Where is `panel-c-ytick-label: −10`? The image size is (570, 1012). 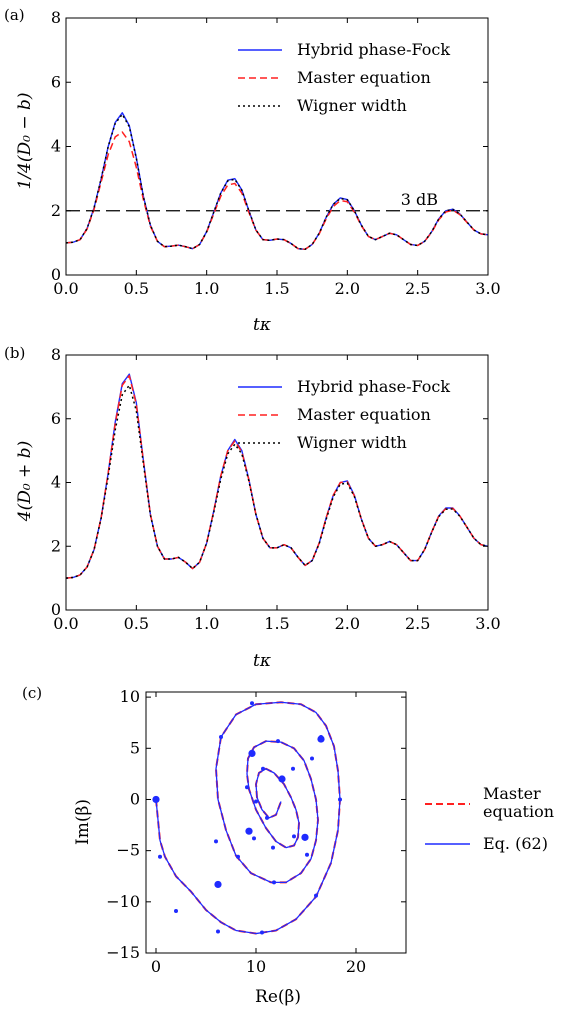
panel-c-ytick-label: −10 is located at coordinates (123, 901).